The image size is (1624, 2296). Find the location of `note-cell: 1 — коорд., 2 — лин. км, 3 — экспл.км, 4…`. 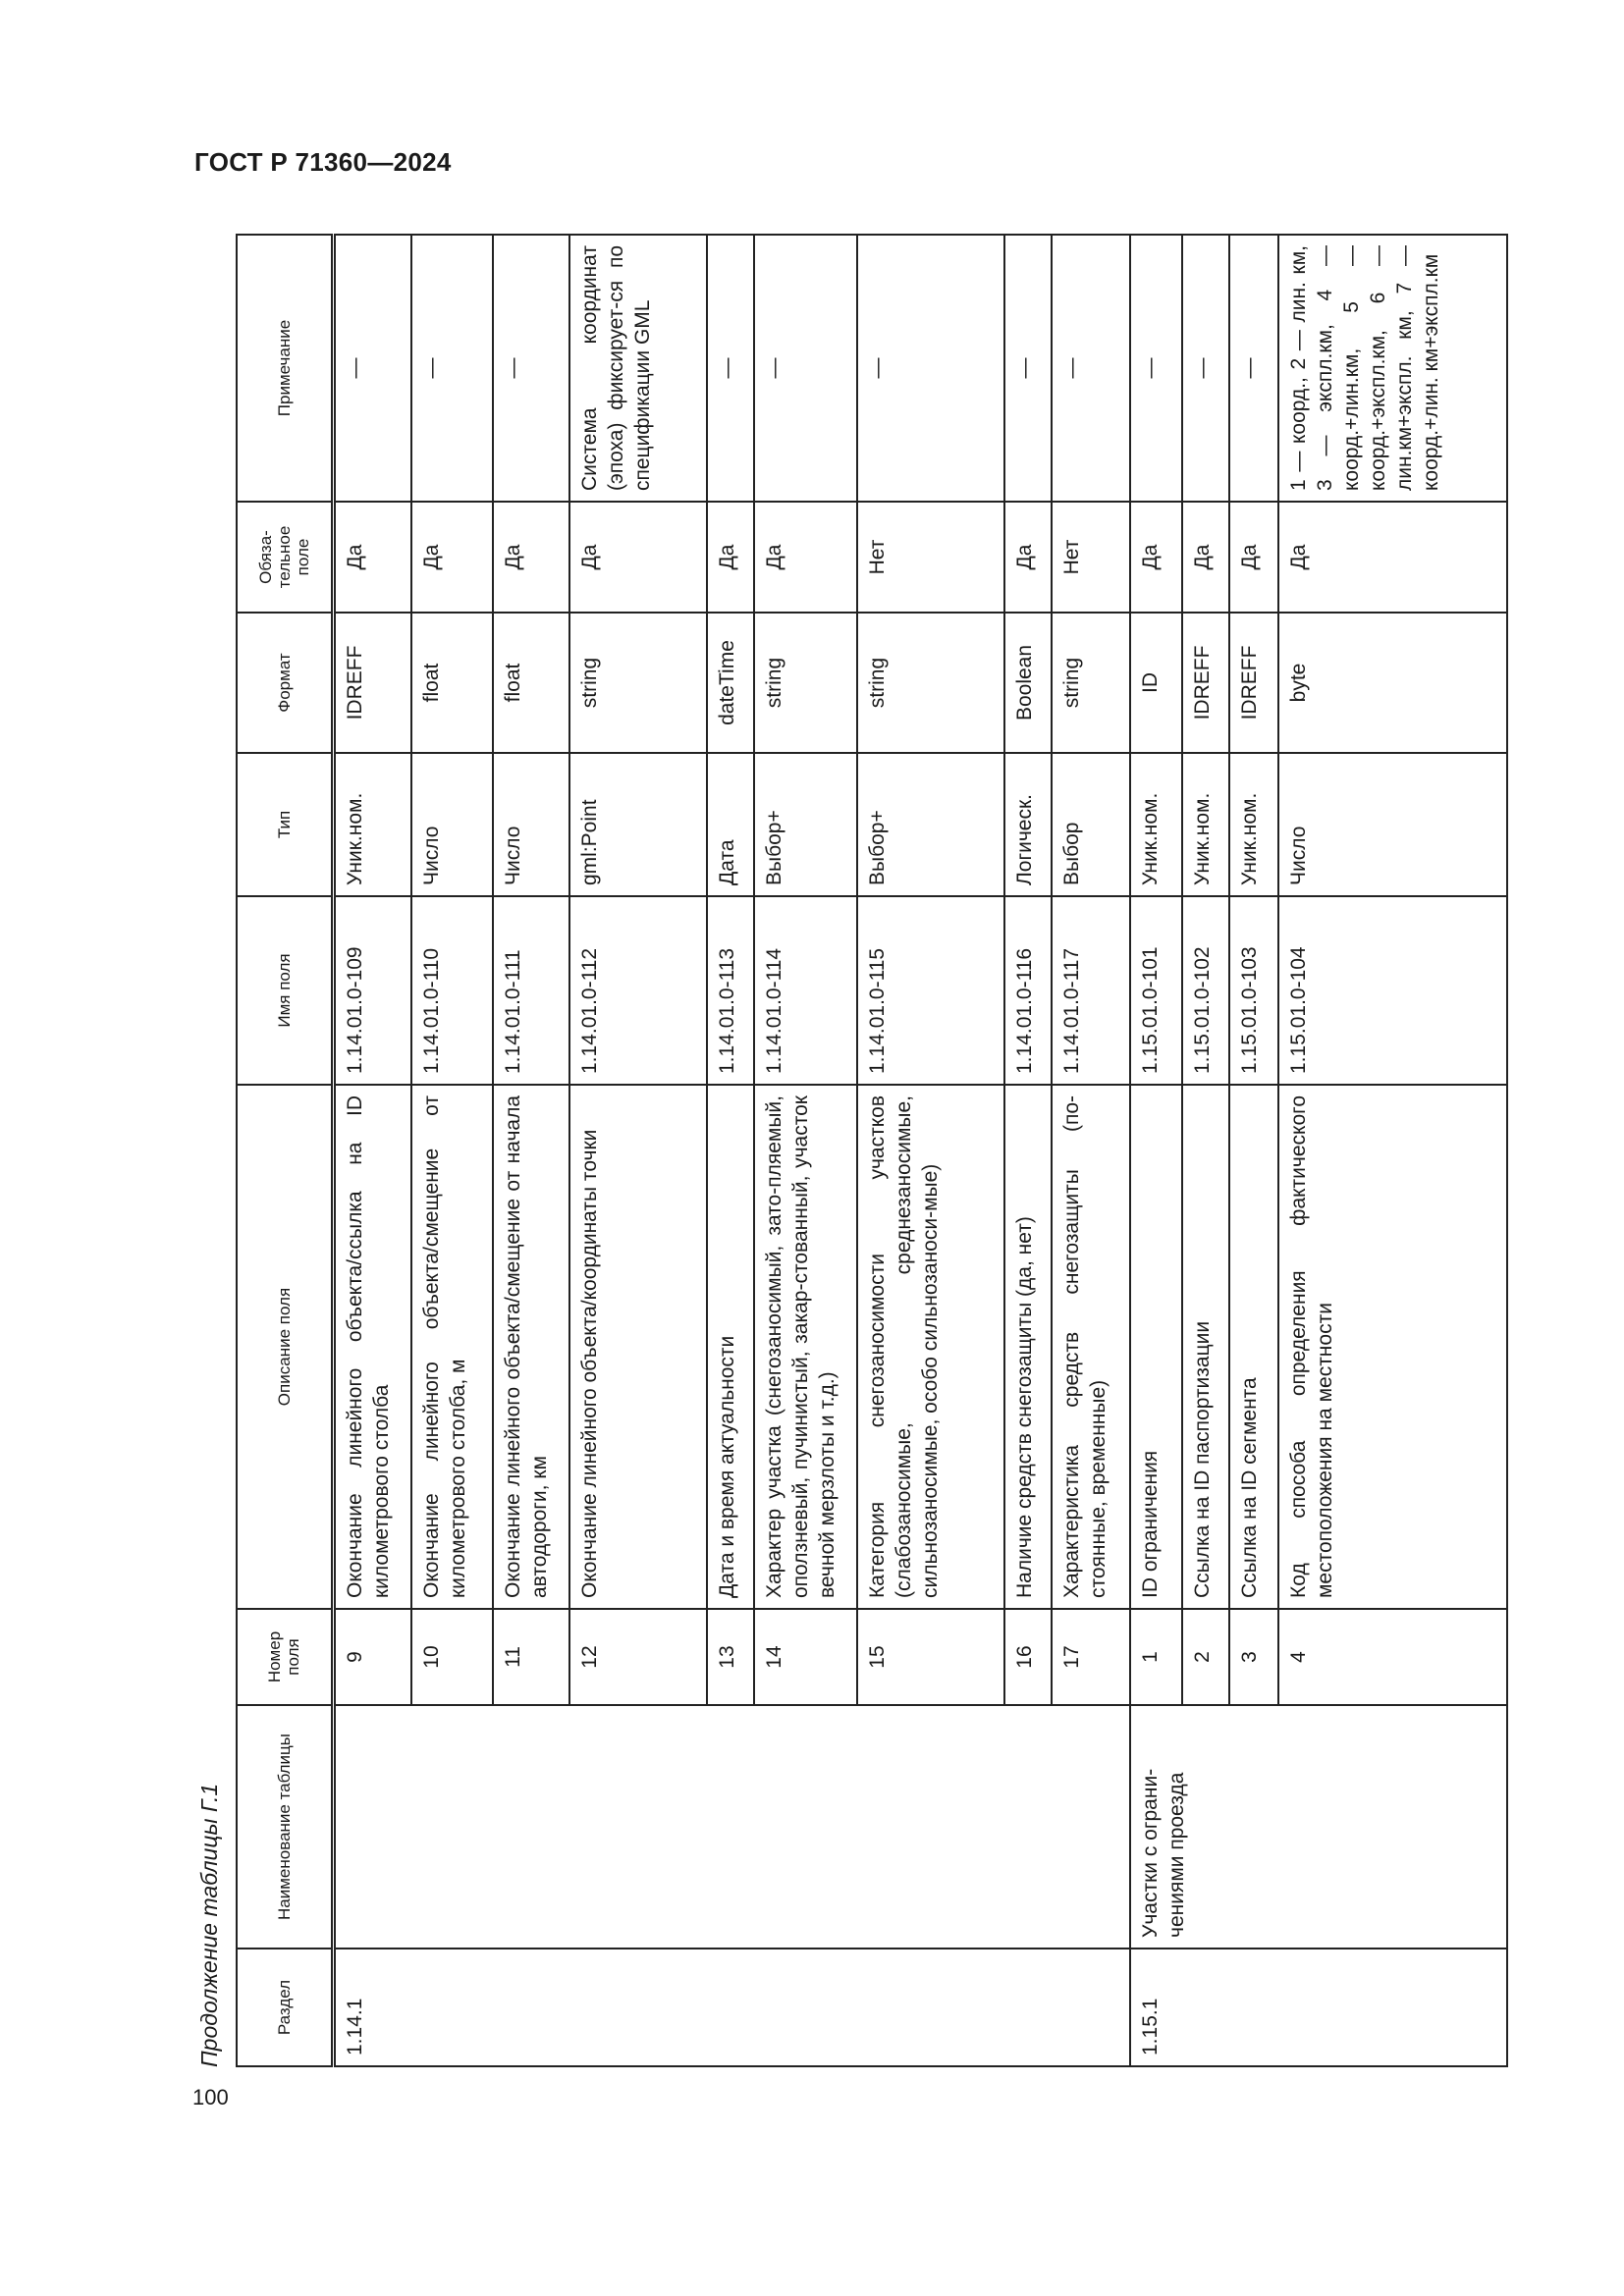

note-cell: 1 — коорд., 2 — лин. км, 3 — экспл.км, 4… is located at coordinates (1392, 368).